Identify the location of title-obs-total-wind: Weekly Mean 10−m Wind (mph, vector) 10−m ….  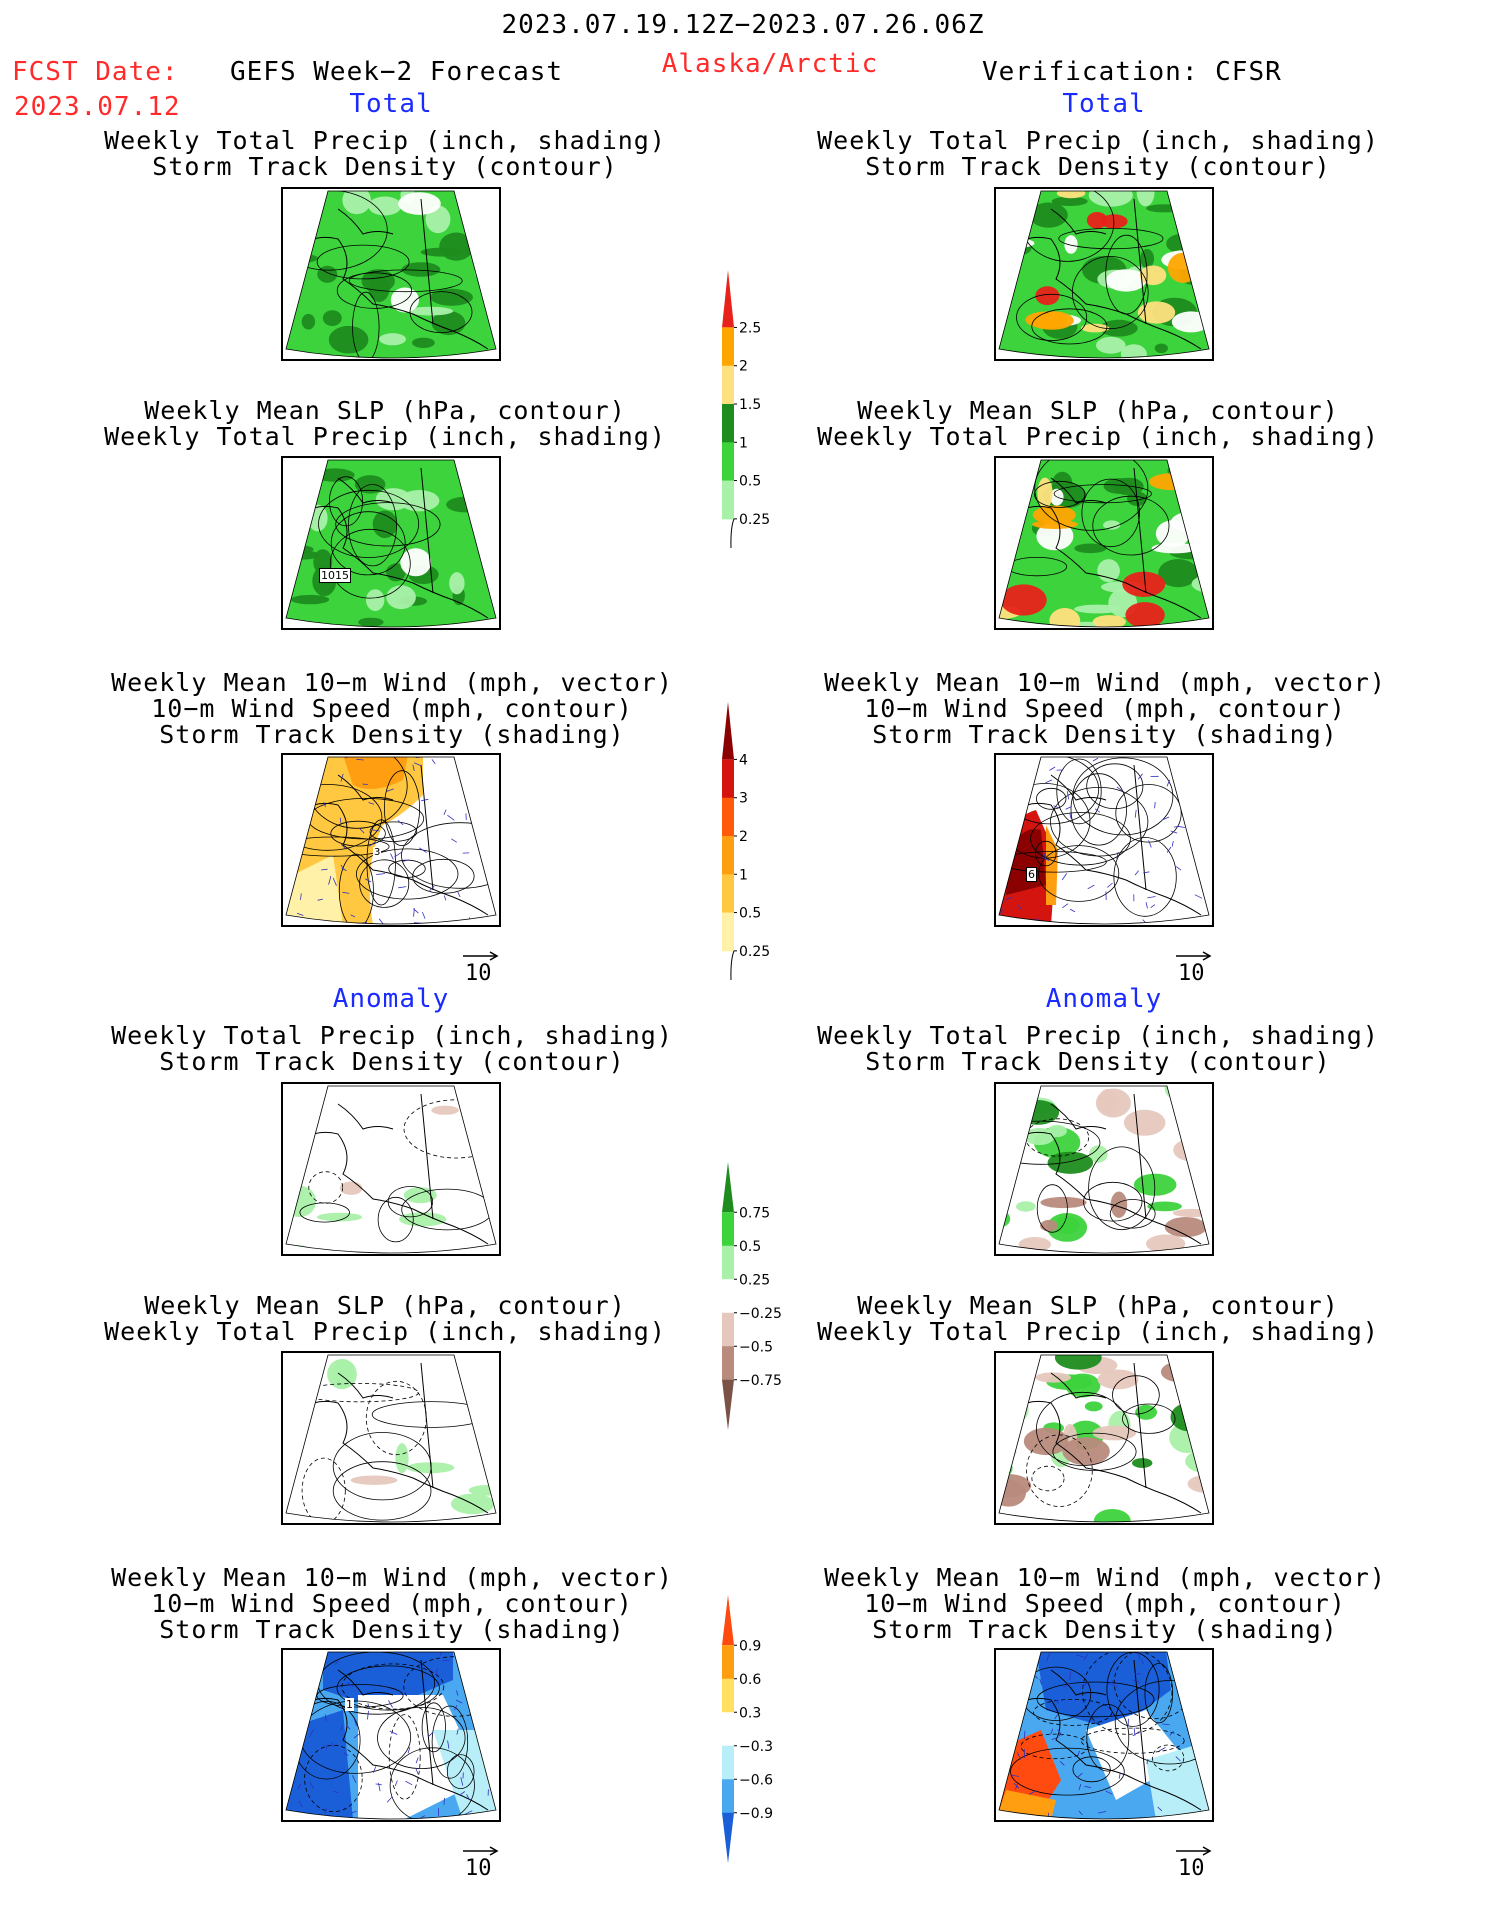
(1105, 708).